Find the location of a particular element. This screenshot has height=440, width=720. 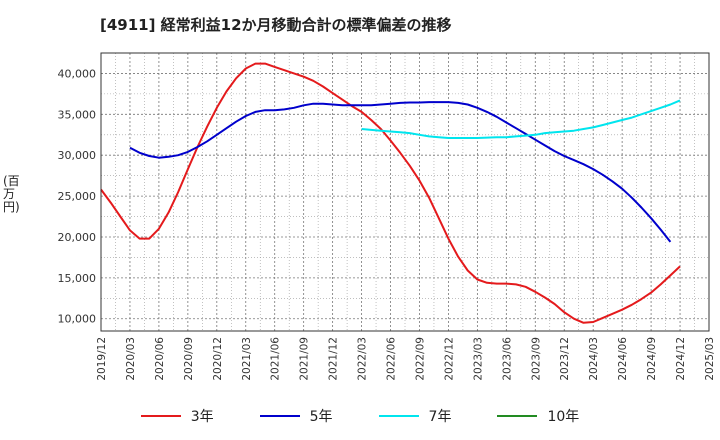

legend-item-3y: 3年 is located at coordinates (177, 416).